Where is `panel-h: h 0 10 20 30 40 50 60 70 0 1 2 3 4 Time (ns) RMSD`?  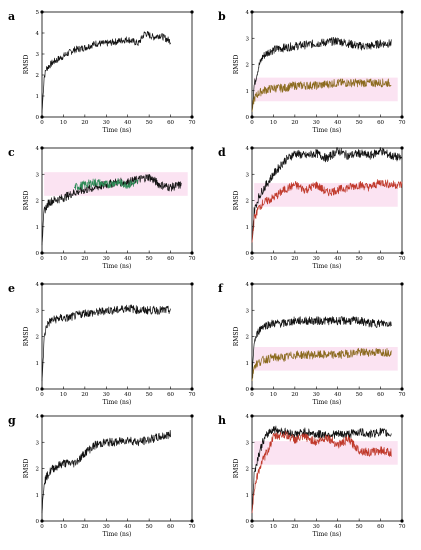
panel-h: h 0 10 20 30 40 50 60 70 0 1 2 3 4 Time (ns) RMSD is located at coordinates (312, 476).